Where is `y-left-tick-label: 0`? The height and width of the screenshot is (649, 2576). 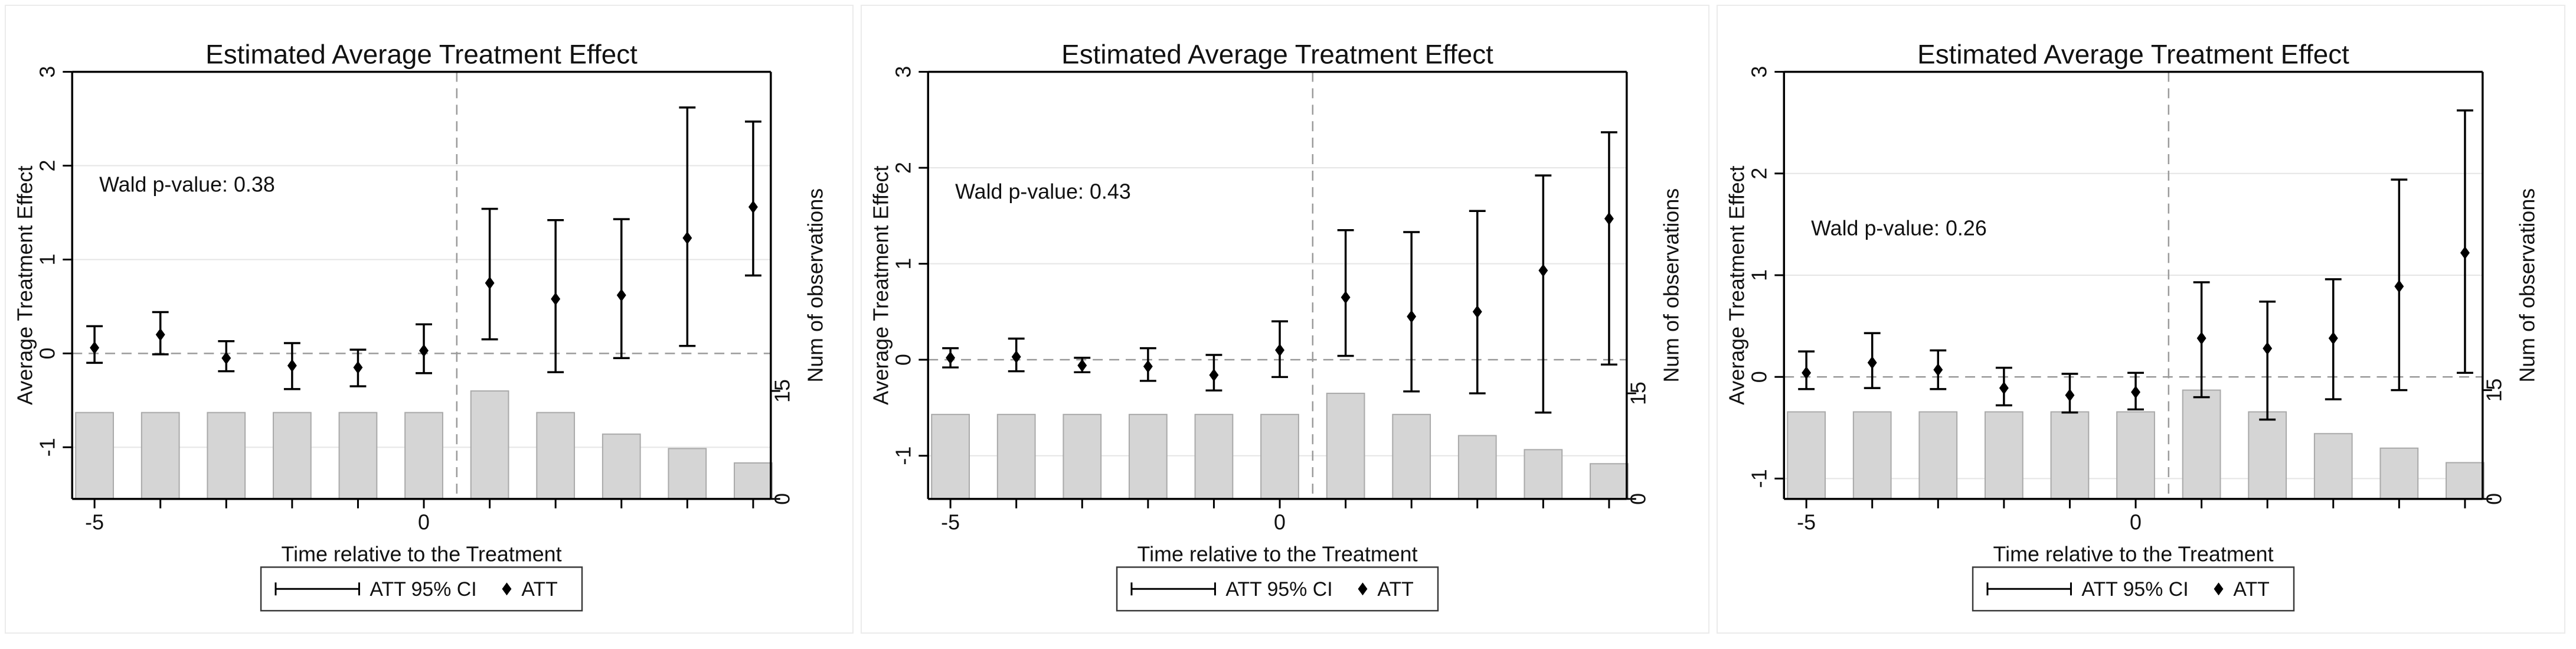
y-left-tick-label: 0 is located at coordinates (47, 353).